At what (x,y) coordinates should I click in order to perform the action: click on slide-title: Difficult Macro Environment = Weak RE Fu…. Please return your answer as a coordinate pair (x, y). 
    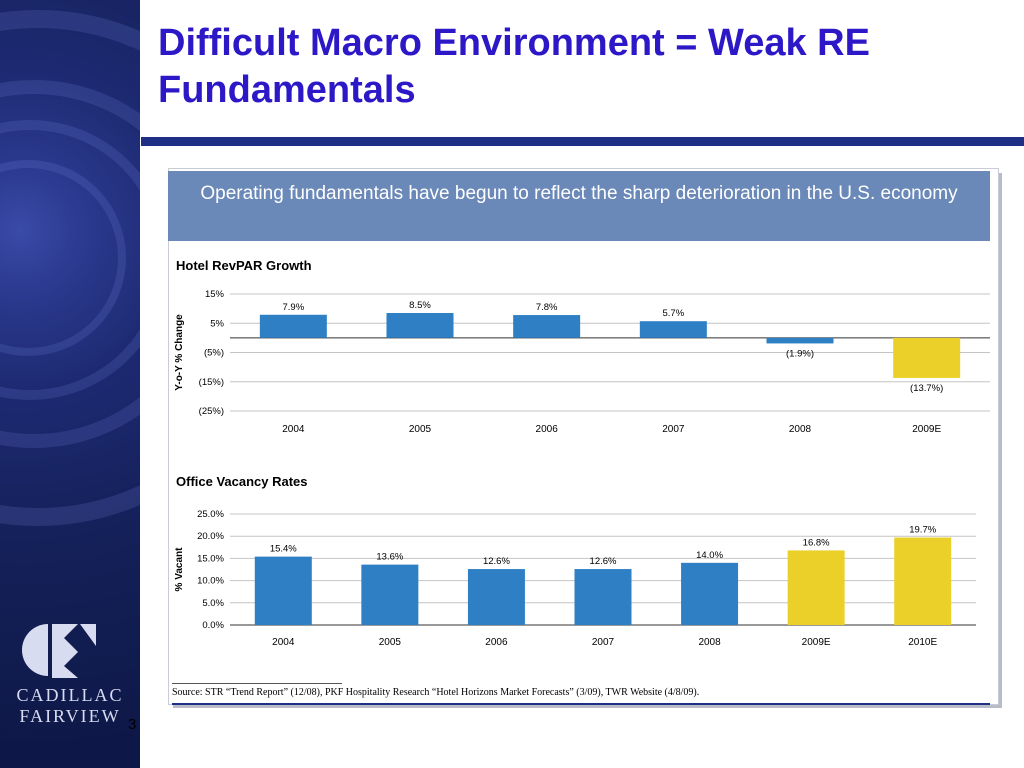
    Looking at the image, I should click on (514, 66).